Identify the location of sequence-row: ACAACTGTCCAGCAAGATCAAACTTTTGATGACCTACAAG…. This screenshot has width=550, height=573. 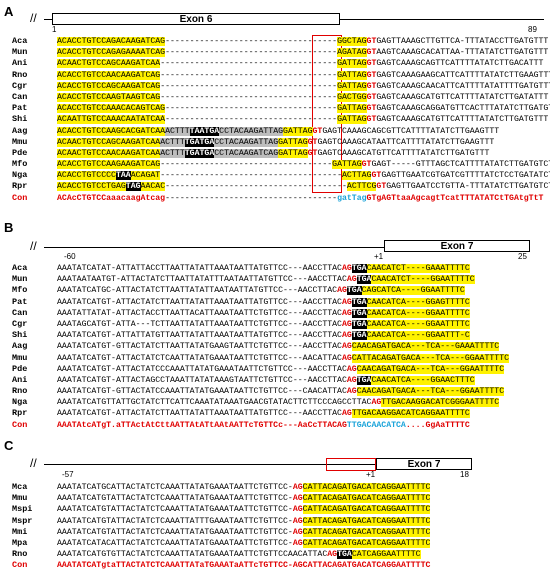
(303, 142).